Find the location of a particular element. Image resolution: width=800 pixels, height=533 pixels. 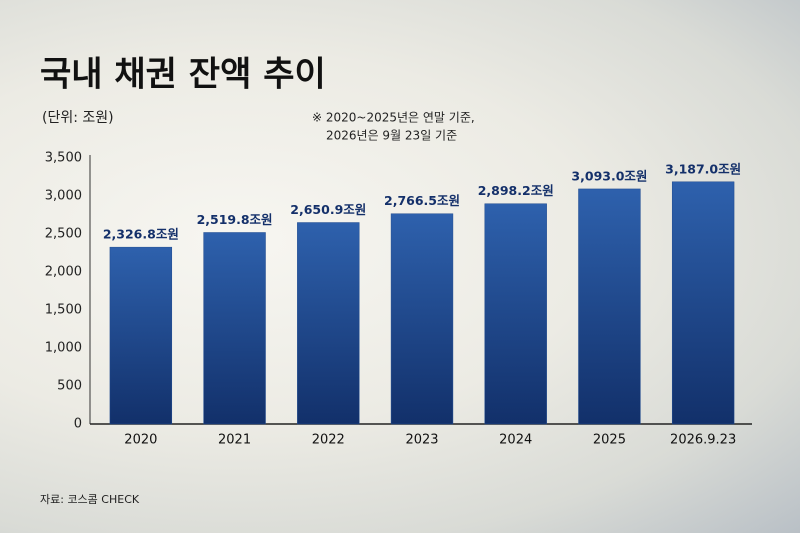

value-label: 2,326.8조원 is located at coordinates (141, 234).